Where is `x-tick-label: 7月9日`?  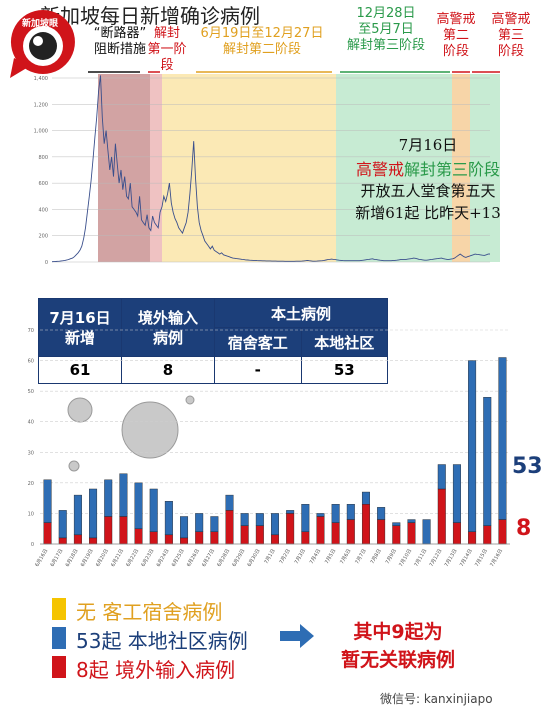
x-tick-label: 7月9日 is located at coordinates (391, 556).